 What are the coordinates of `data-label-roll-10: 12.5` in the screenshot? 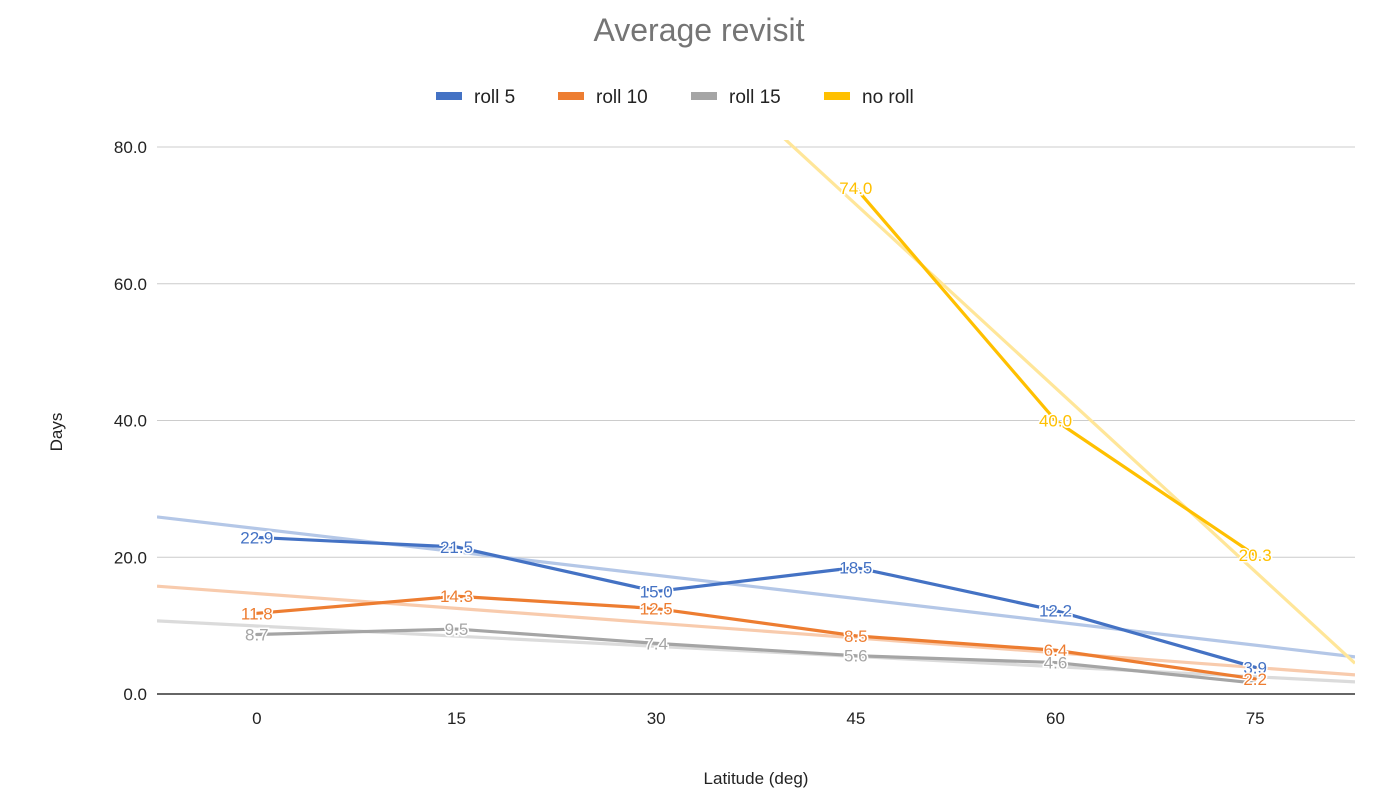 It's located at (656, 609).